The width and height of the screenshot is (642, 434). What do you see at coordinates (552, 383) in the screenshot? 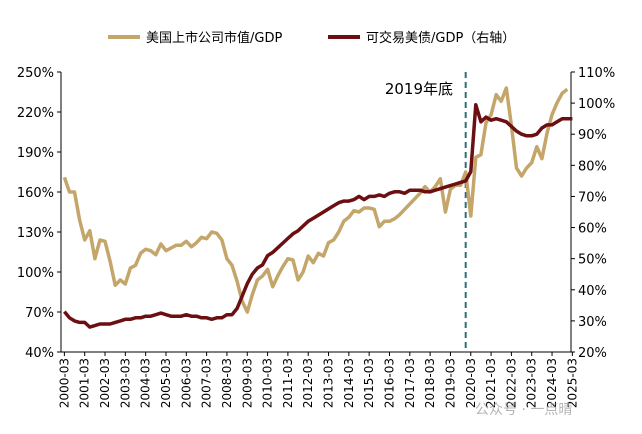
I see `x-tick-label: 2024-03` at bounding box center [552, 383].